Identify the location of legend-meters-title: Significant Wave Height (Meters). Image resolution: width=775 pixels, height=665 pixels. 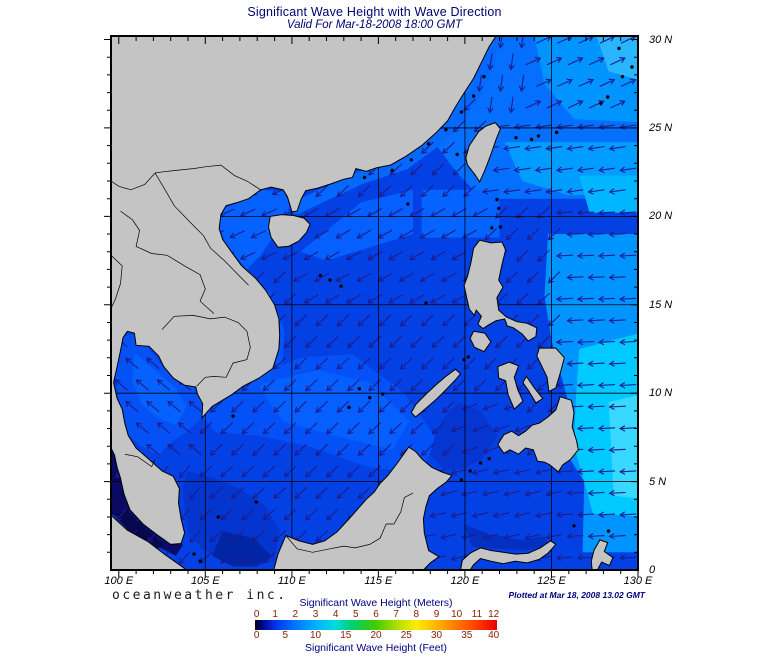
(376, 603).